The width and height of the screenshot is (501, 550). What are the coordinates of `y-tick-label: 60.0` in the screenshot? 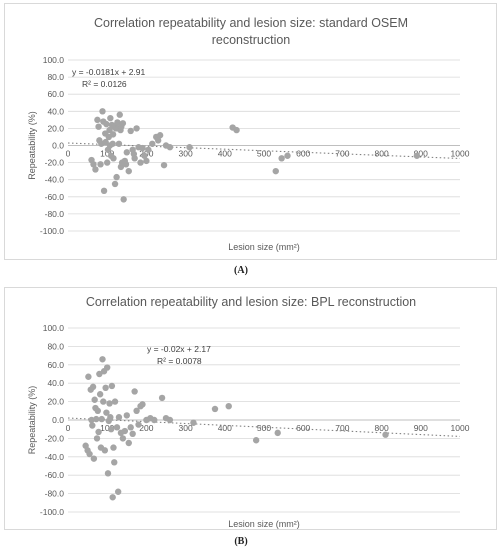 It's located at (55, 94).